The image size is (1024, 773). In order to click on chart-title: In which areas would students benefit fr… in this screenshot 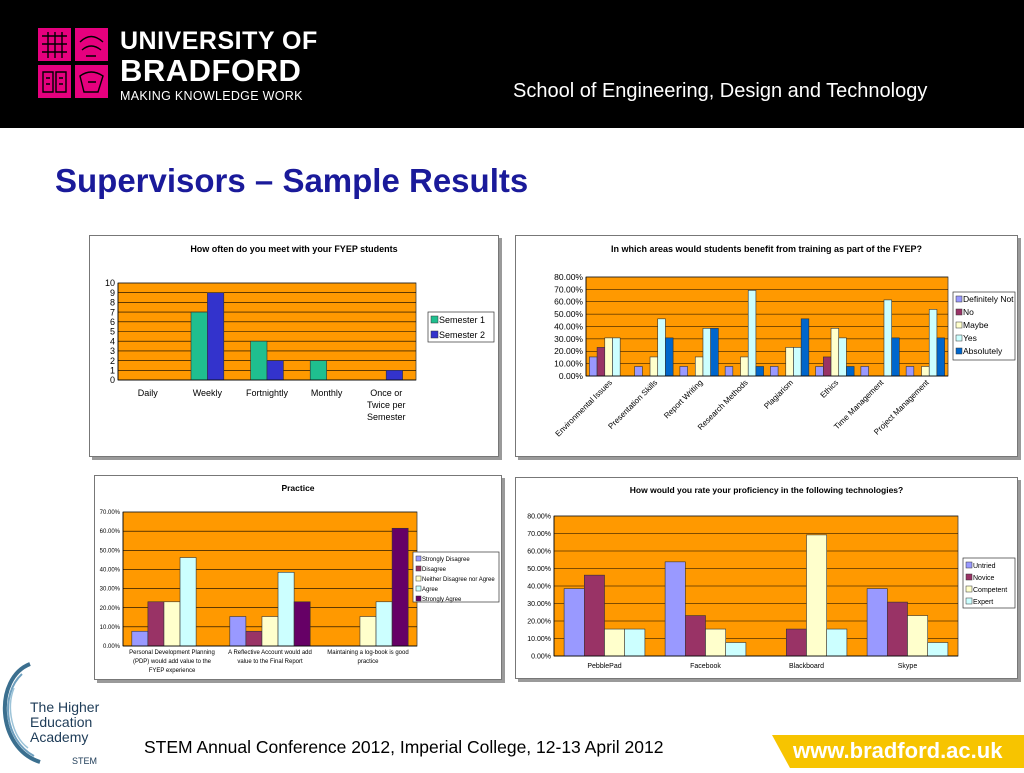, I will do `click(766, 249)`.